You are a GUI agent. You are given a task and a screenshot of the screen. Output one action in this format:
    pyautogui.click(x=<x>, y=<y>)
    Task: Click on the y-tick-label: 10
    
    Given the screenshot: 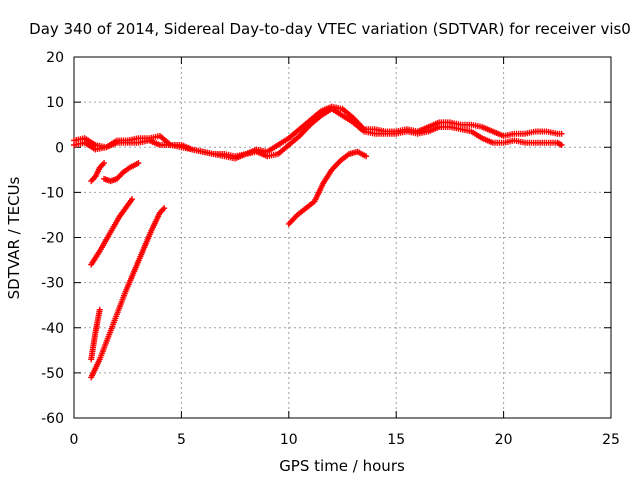 What is the action you would take?
    pyautogui.click(x=55, y=103)
    